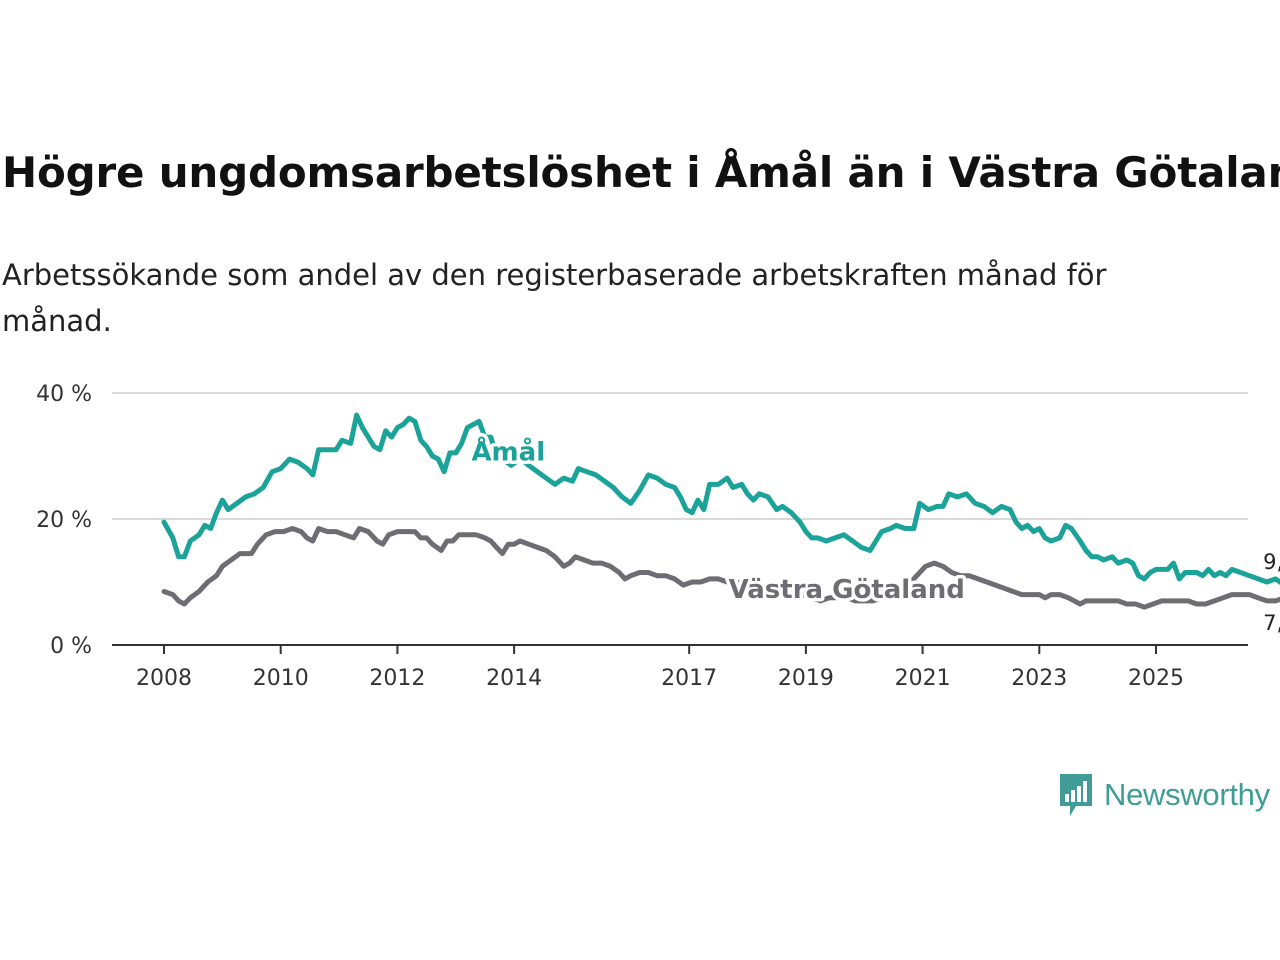 The image size is (1280, 960). What do you see at coordinates (1271, 623) in the screenshot?
I see `end-value-label-vastra-gotaland: 7,5 %` at bounding box center [1271, 623].